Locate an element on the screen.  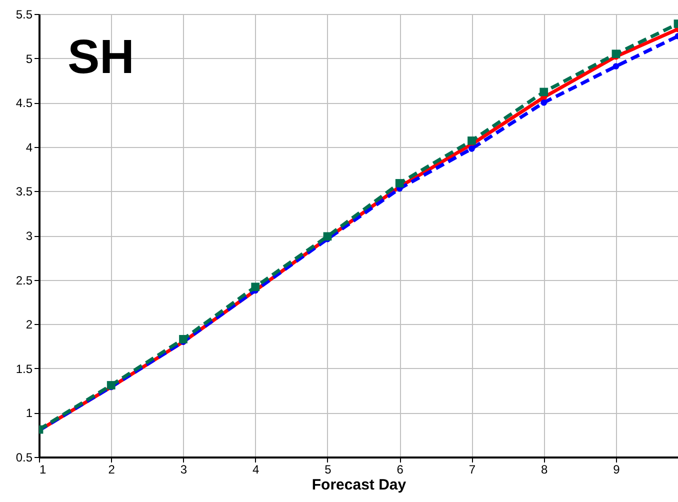
y-tick-label: 0.5 is located at coordinates (24, 457).